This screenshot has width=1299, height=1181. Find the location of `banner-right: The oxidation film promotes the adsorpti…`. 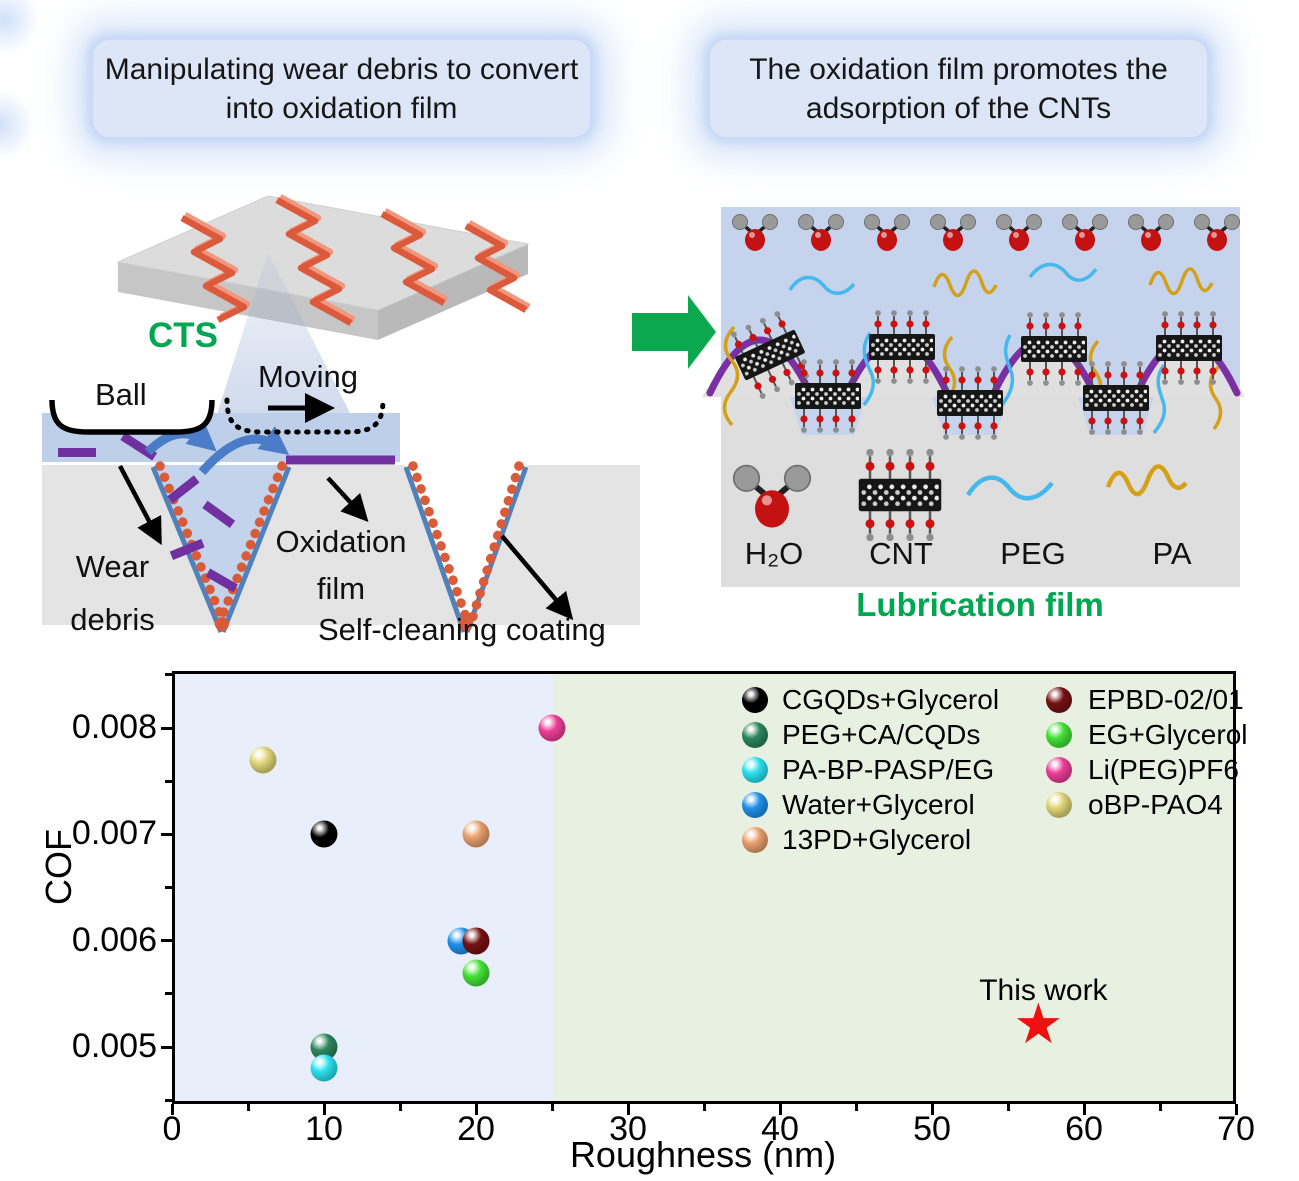

banner-right: The oxidation film promotes the adsorpti… is located at coordinates (958, 88).